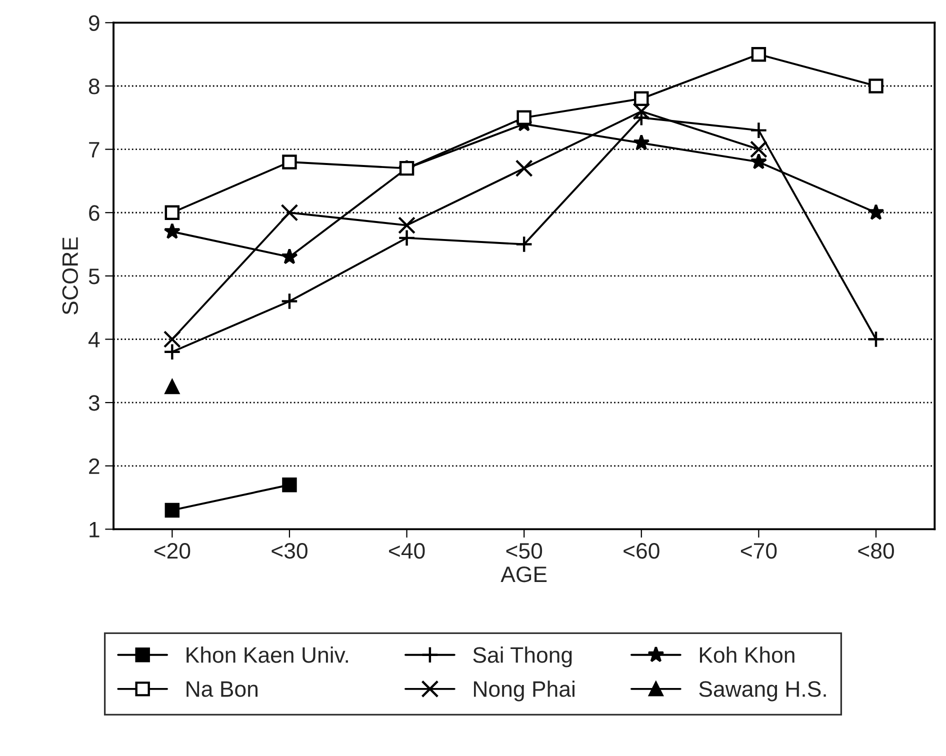  Describe the element at coordinates (876, 550) in the screenshot. I see `x-tick-label: <80` at that location.